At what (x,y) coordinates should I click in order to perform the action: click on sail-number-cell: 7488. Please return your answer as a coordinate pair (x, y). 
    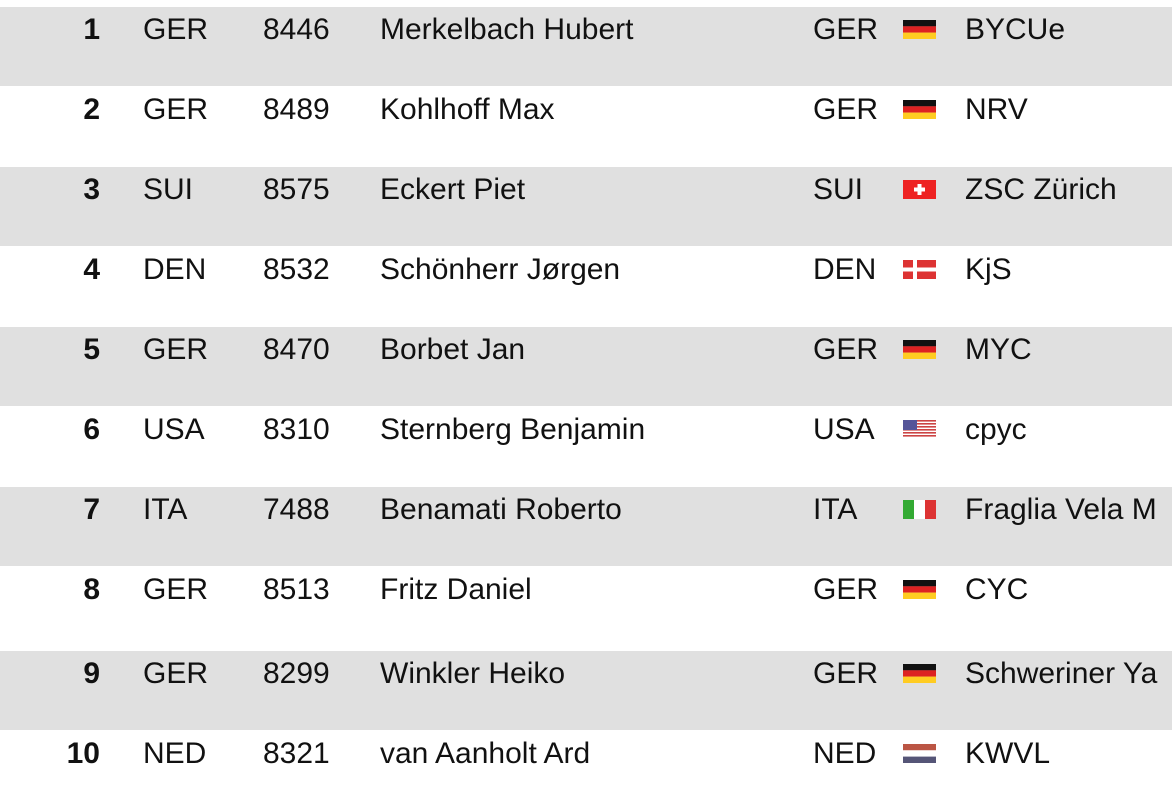
    Looking at the image, I should click on (296, 509).